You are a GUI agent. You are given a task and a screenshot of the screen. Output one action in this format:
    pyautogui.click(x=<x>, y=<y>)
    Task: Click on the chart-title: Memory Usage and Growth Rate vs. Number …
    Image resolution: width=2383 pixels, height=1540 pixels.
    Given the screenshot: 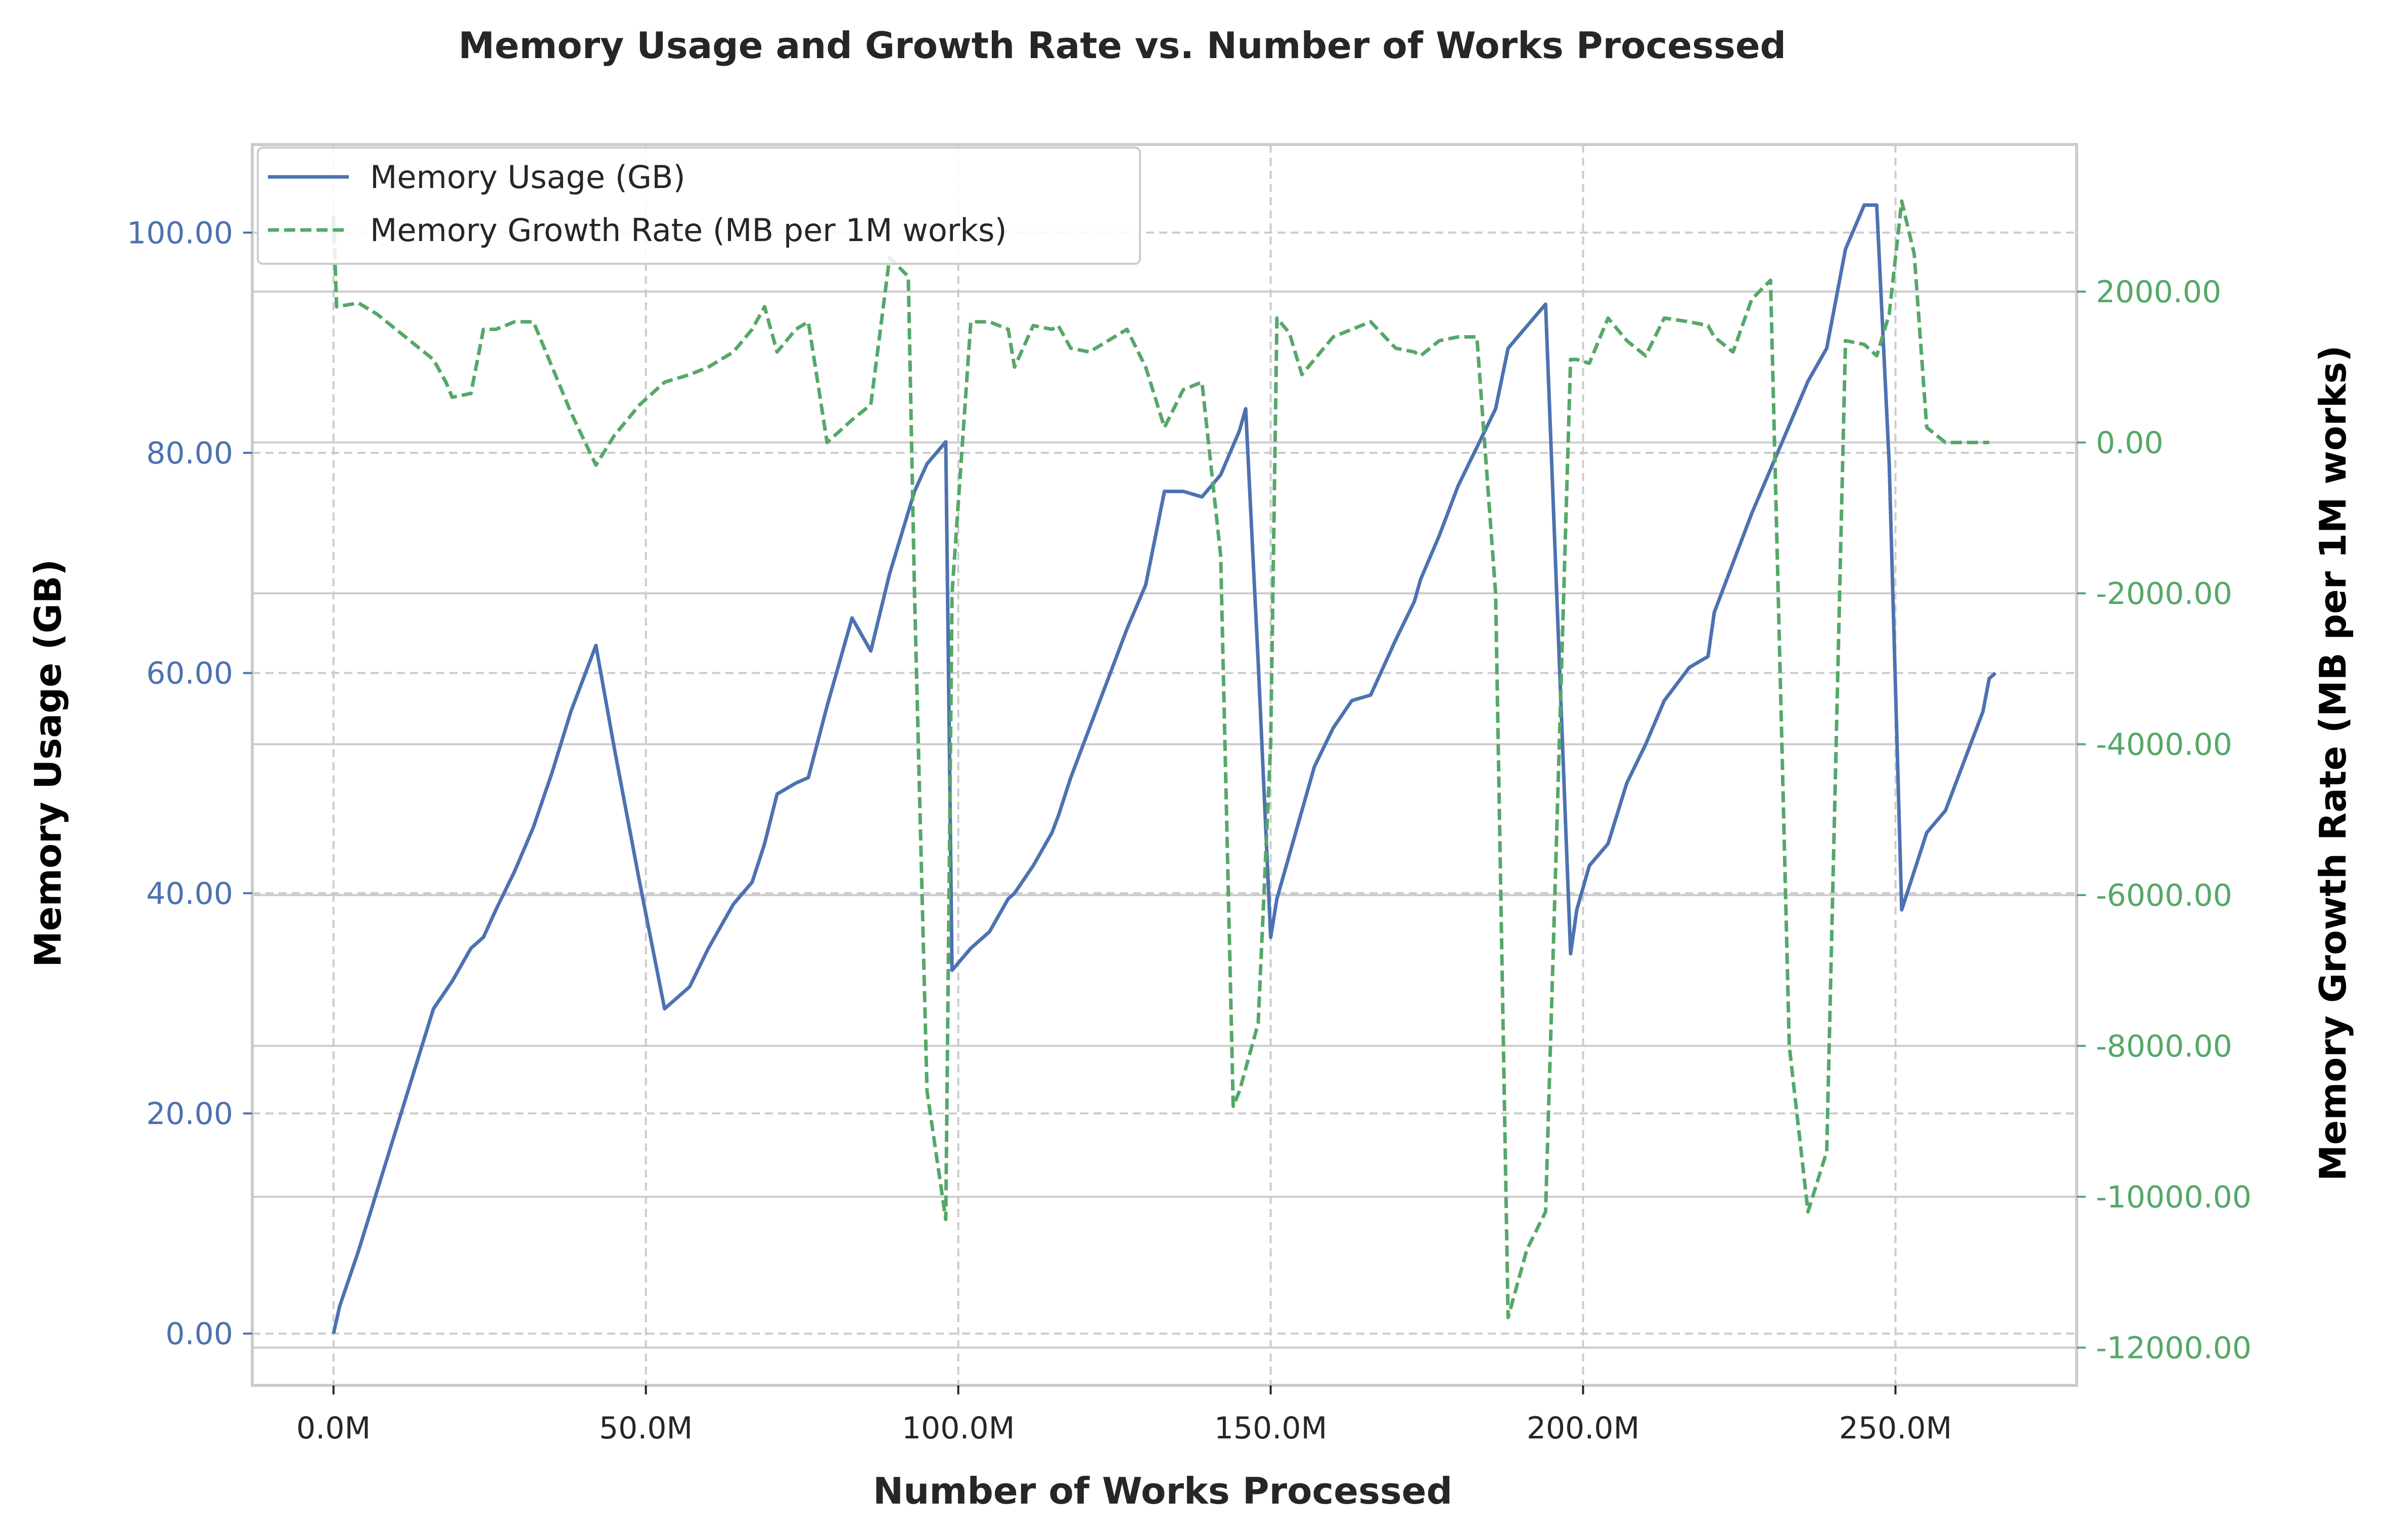 What is the action you would take?
    pyautogui.click(x=1123, y=45)
    